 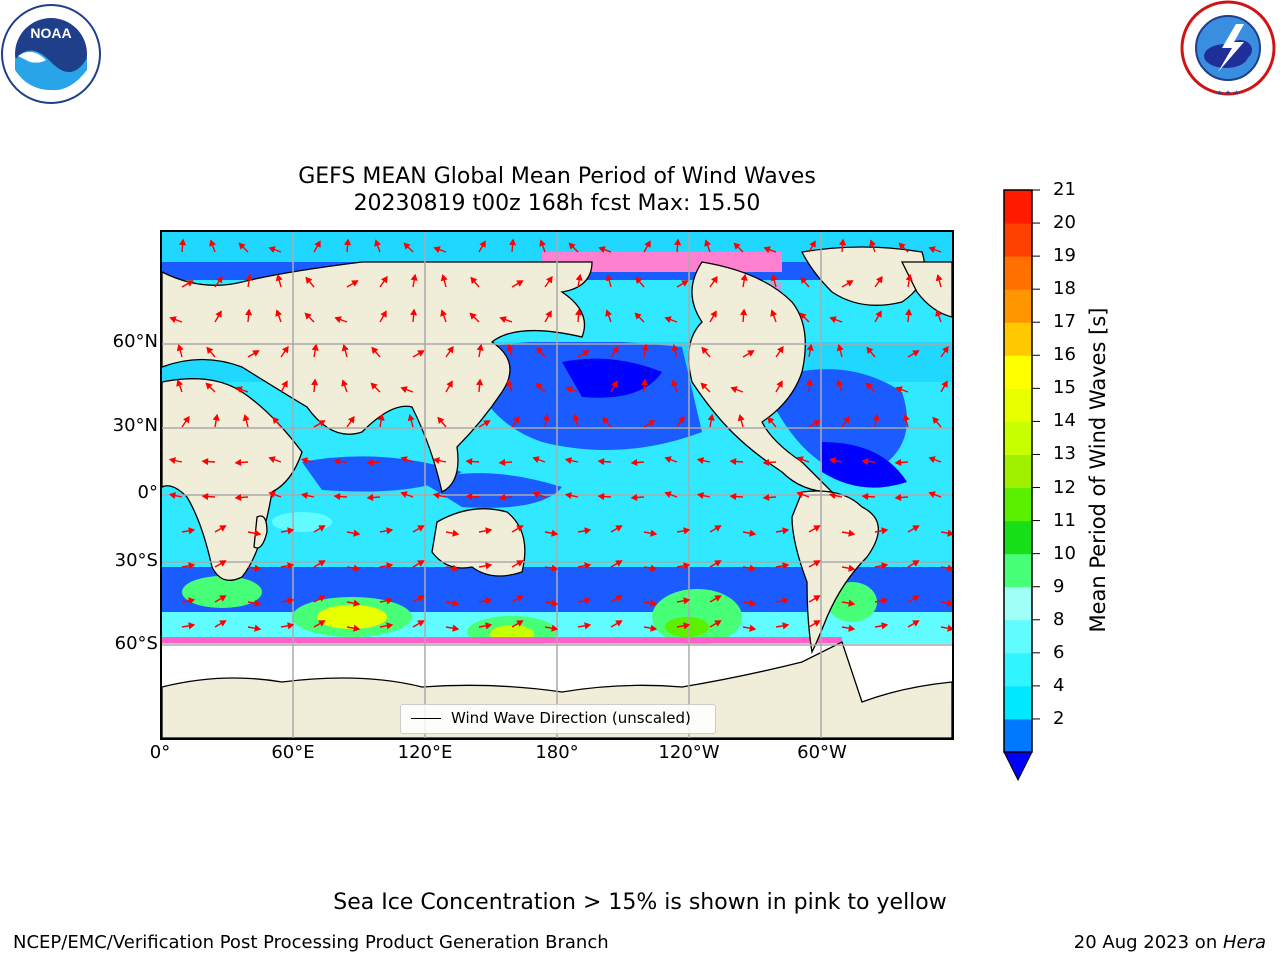 What do you see at coordinates (1059, 685) in the screenshot?
I see `colorbar-tick-label: 4` at bounding box center [1059, 685].